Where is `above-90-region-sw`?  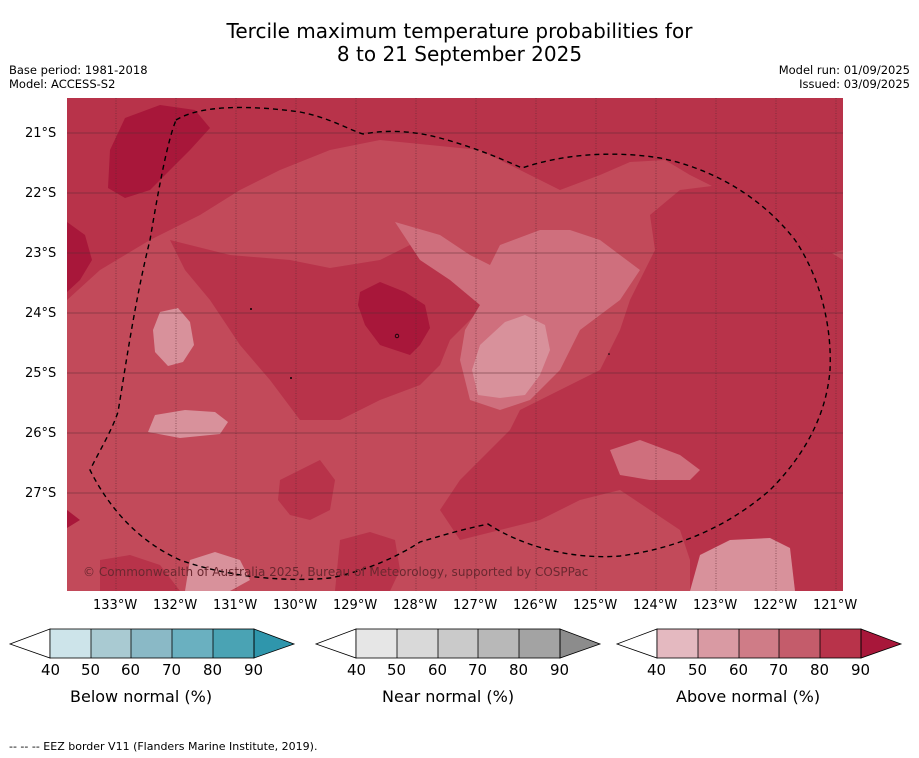
above-90-region-sw is located at coordinates (73, 519).